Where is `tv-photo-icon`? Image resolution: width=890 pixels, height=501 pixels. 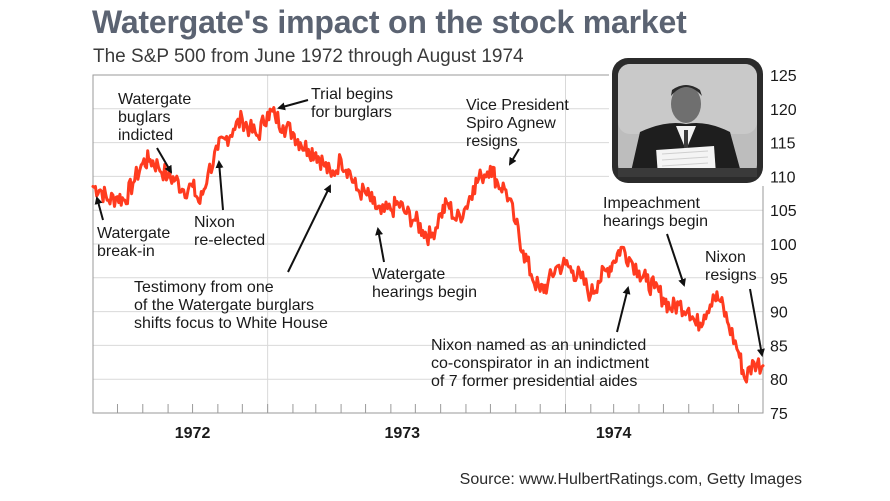 tv-photo-icon is located at coordinates (687, 121).